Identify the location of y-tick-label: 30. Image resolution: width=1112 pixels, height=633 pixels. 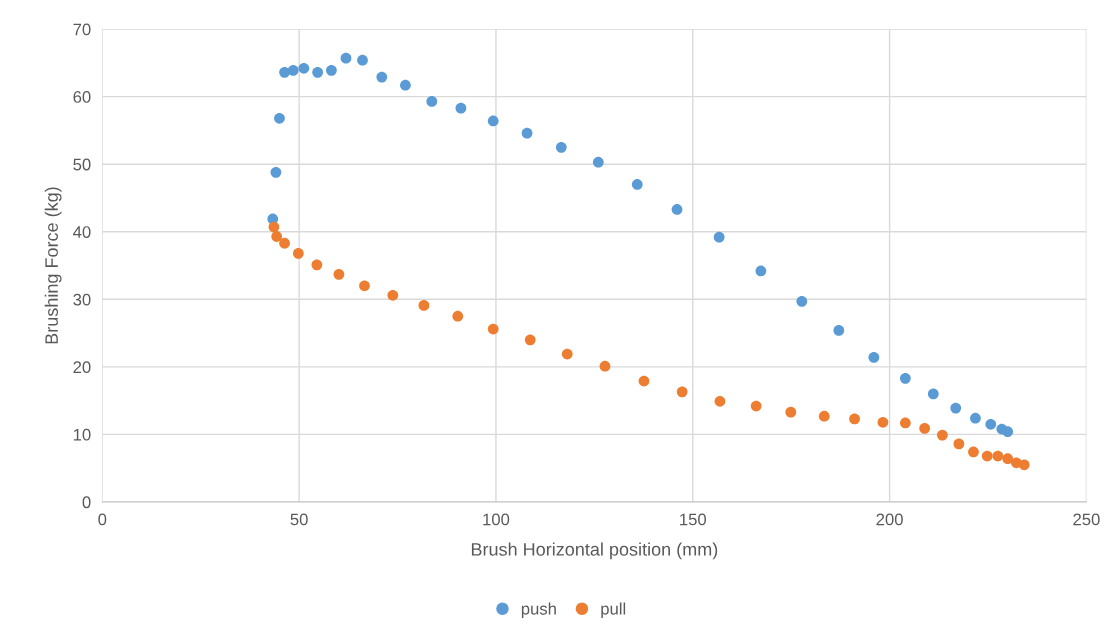
(82, 299).